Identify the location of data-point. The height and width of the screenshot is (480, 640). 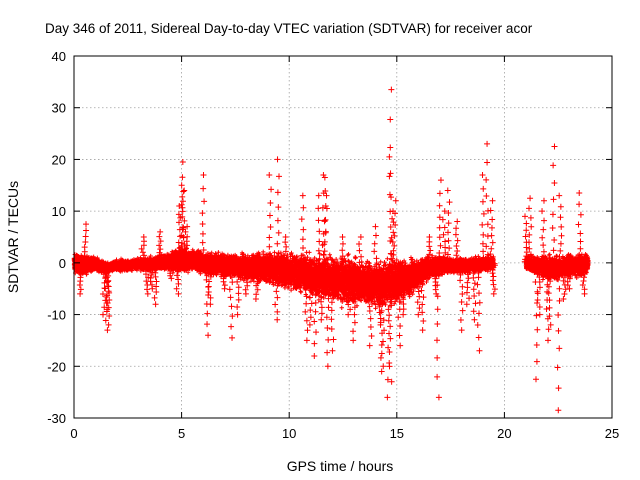
(97, 258).